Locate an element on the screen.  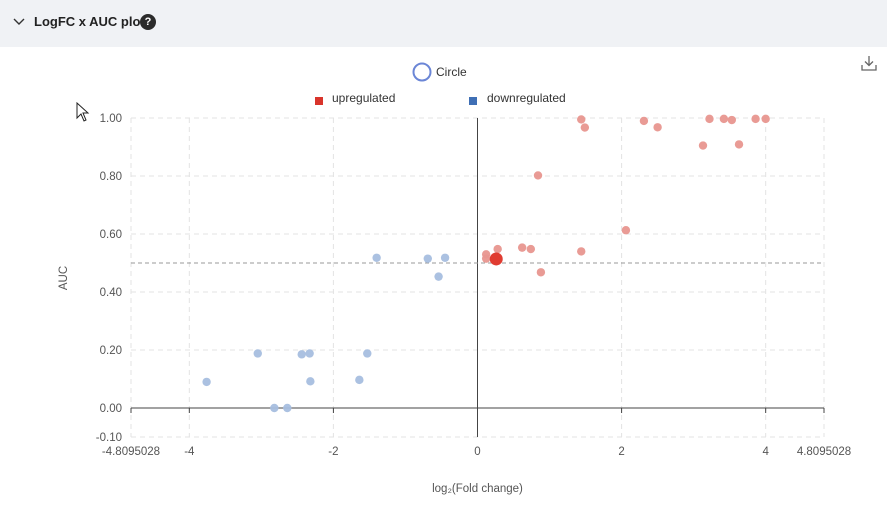
x-tick-label: 0 is located at coordinates (477, 452).